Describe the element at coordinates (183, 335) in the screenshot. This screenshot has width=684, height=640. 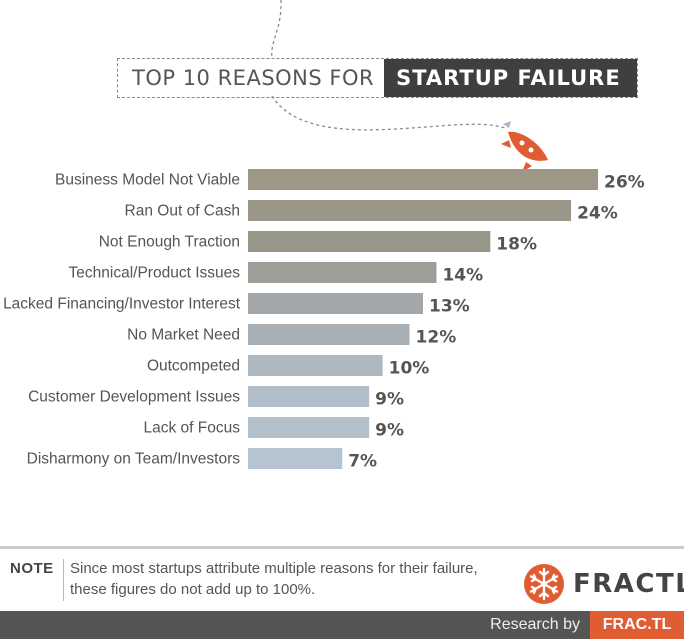
I see `category-label: No Market Need` at that location.